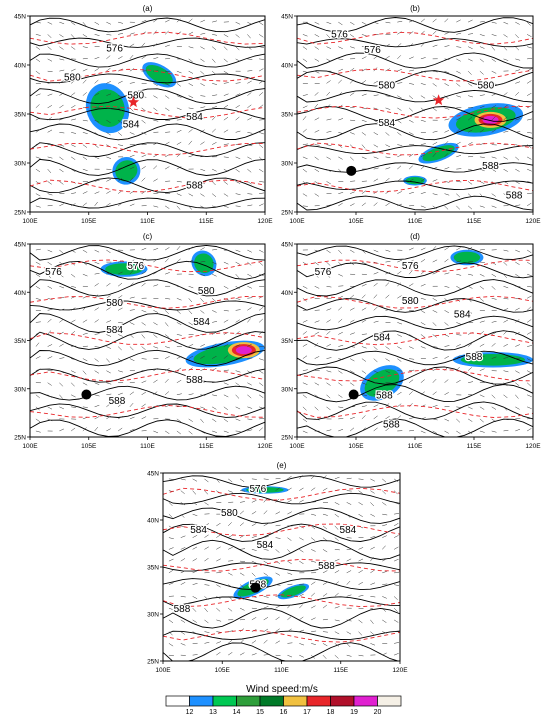 This screenshot has width=550, height=718. I want to click on contour-label: 576, so click(410, 266).